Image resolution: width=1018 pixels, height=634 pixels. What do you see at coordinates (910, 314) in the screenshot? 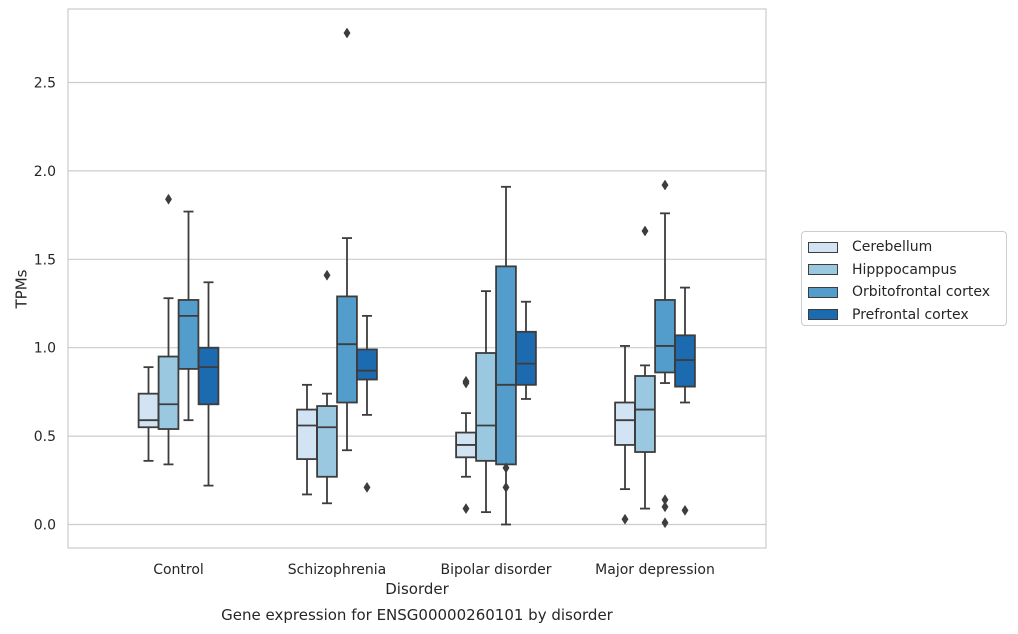
I see `legend-label: Prefrontal cortex` at bounding box center [910, 314].